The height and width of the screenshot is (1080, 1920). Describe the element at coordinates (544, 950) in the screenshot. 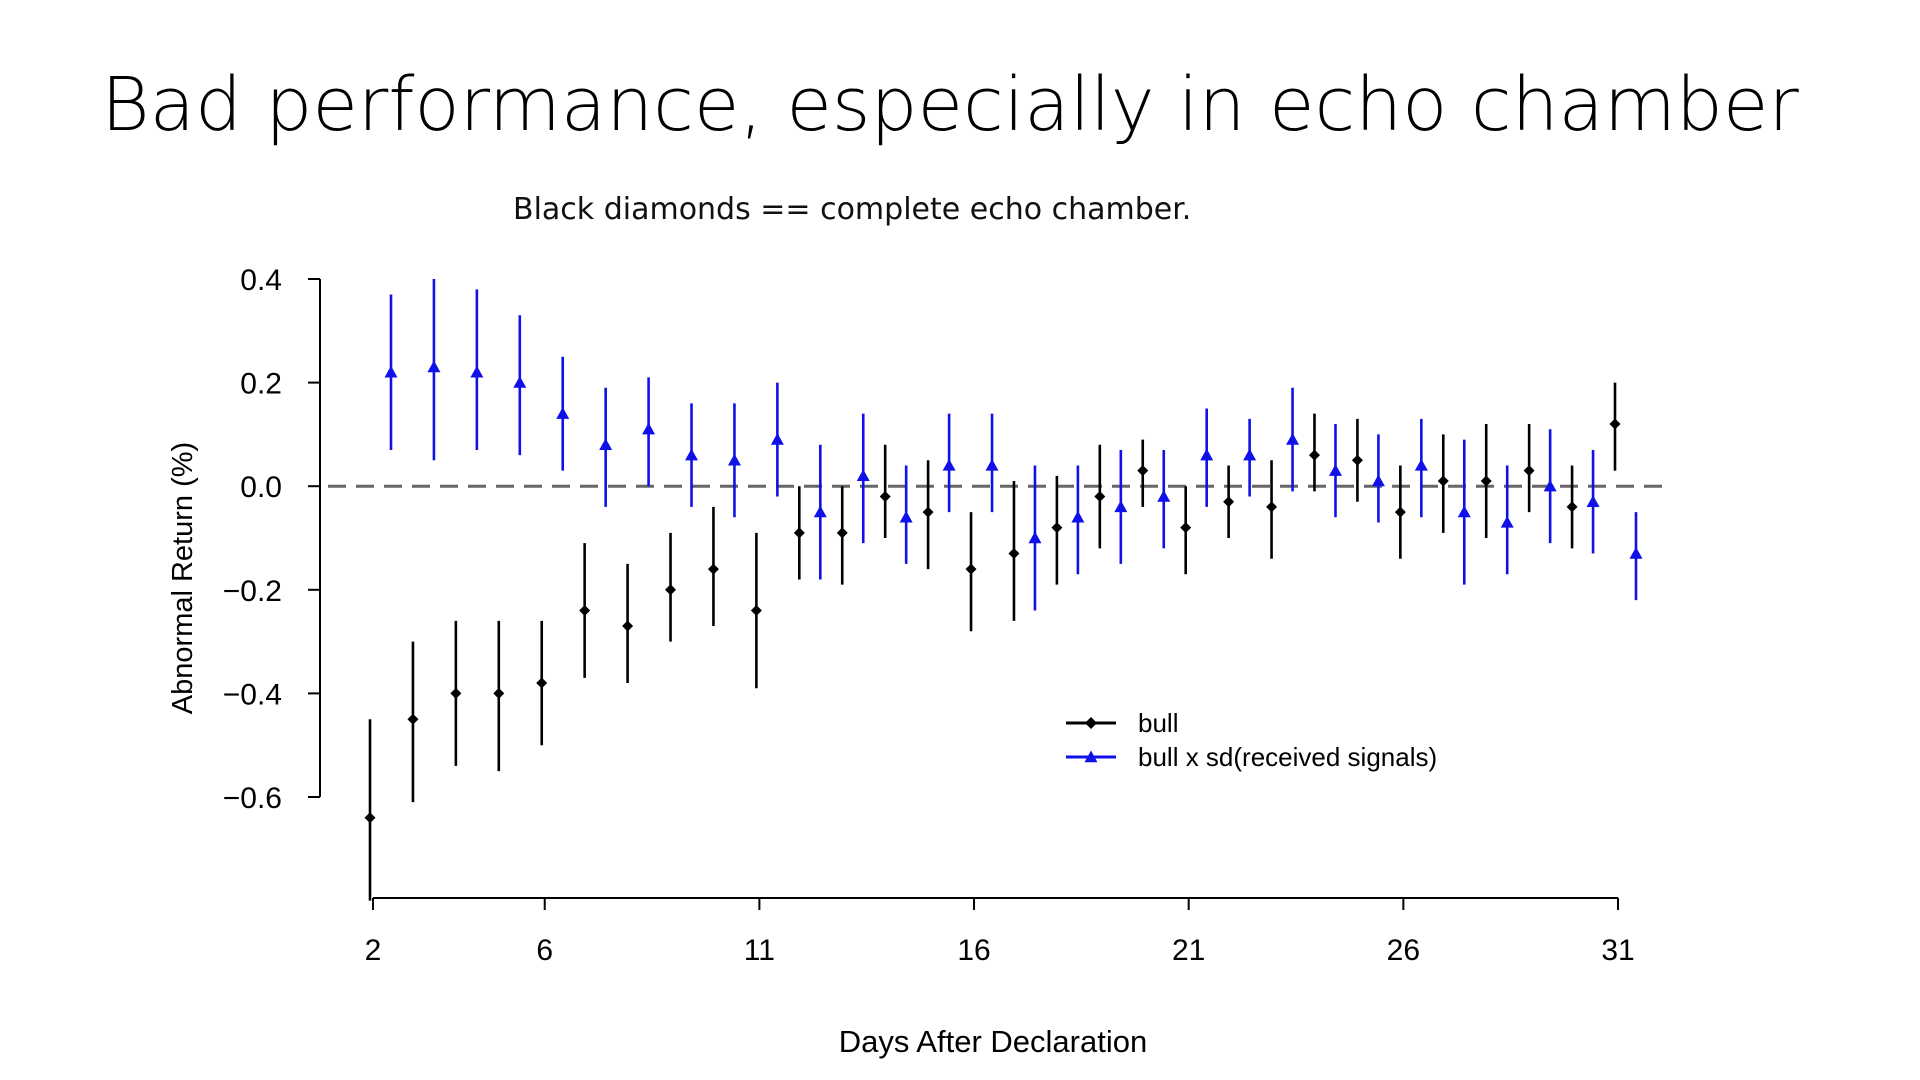

I see `x-tick-label: 6` at that location.